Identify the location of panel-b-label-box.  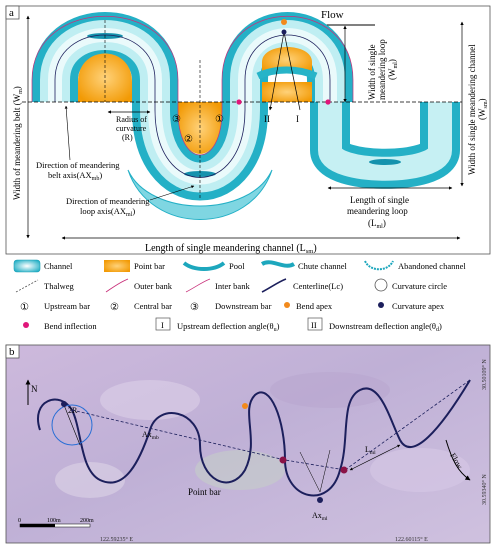
(12, 351).